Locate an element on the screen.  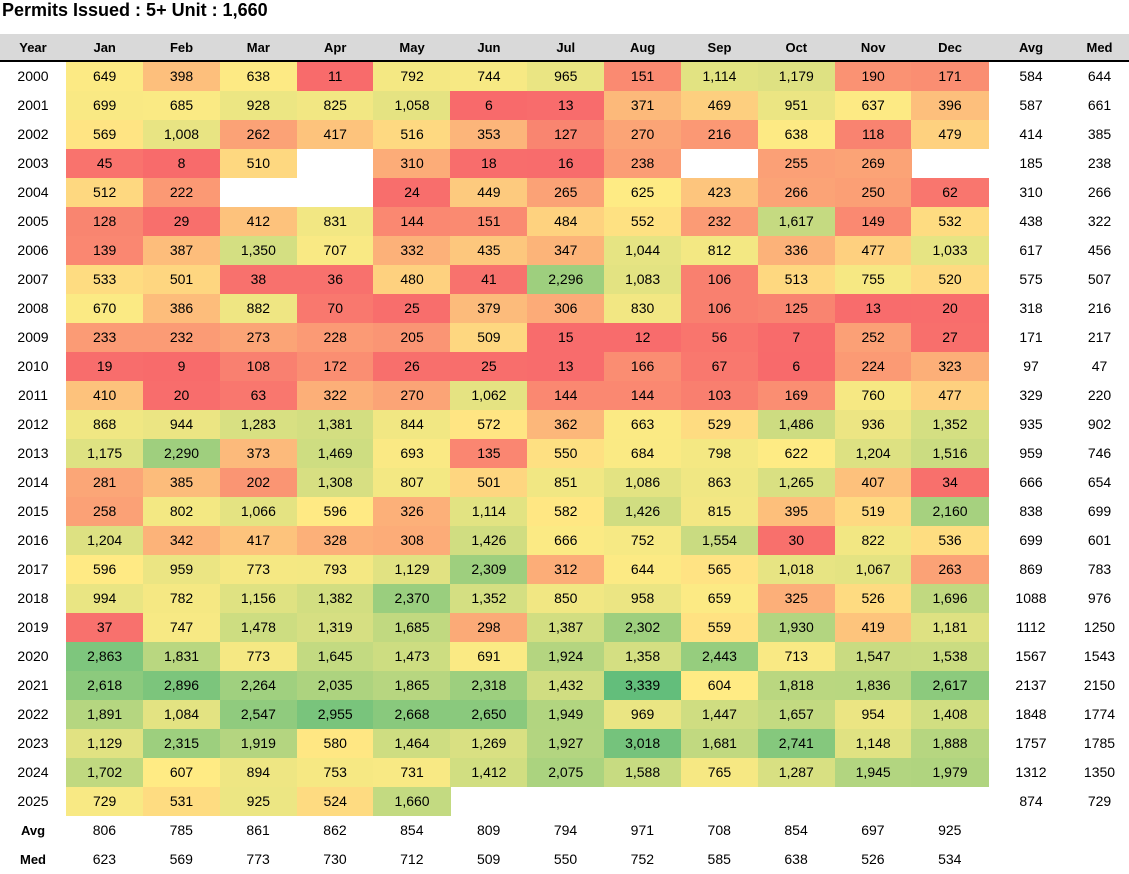
row-avg-value: 874 is located at coordinates (1031, 801).